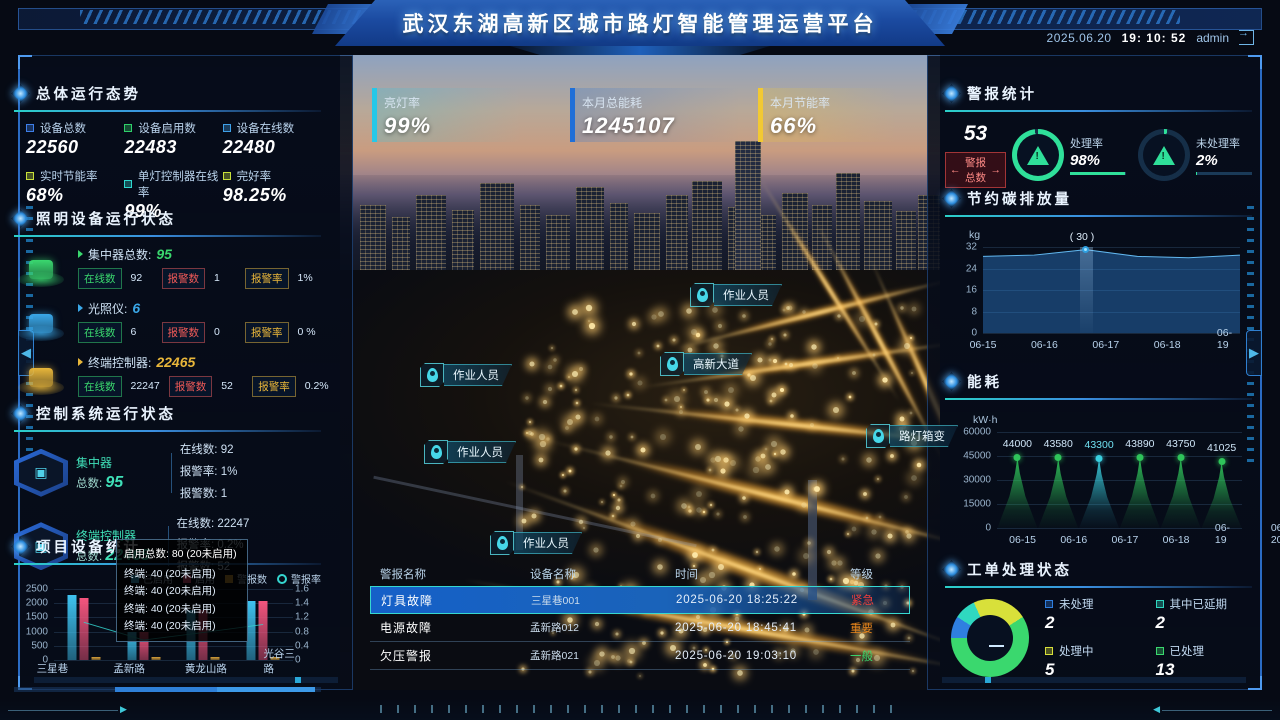 The width and height of the screenshot is (1280, 720). What do you see at coordinates (1044, 345) in the screenshot?
I see `x-axis-tick: 06-16` at bounding box center [1044, 345].